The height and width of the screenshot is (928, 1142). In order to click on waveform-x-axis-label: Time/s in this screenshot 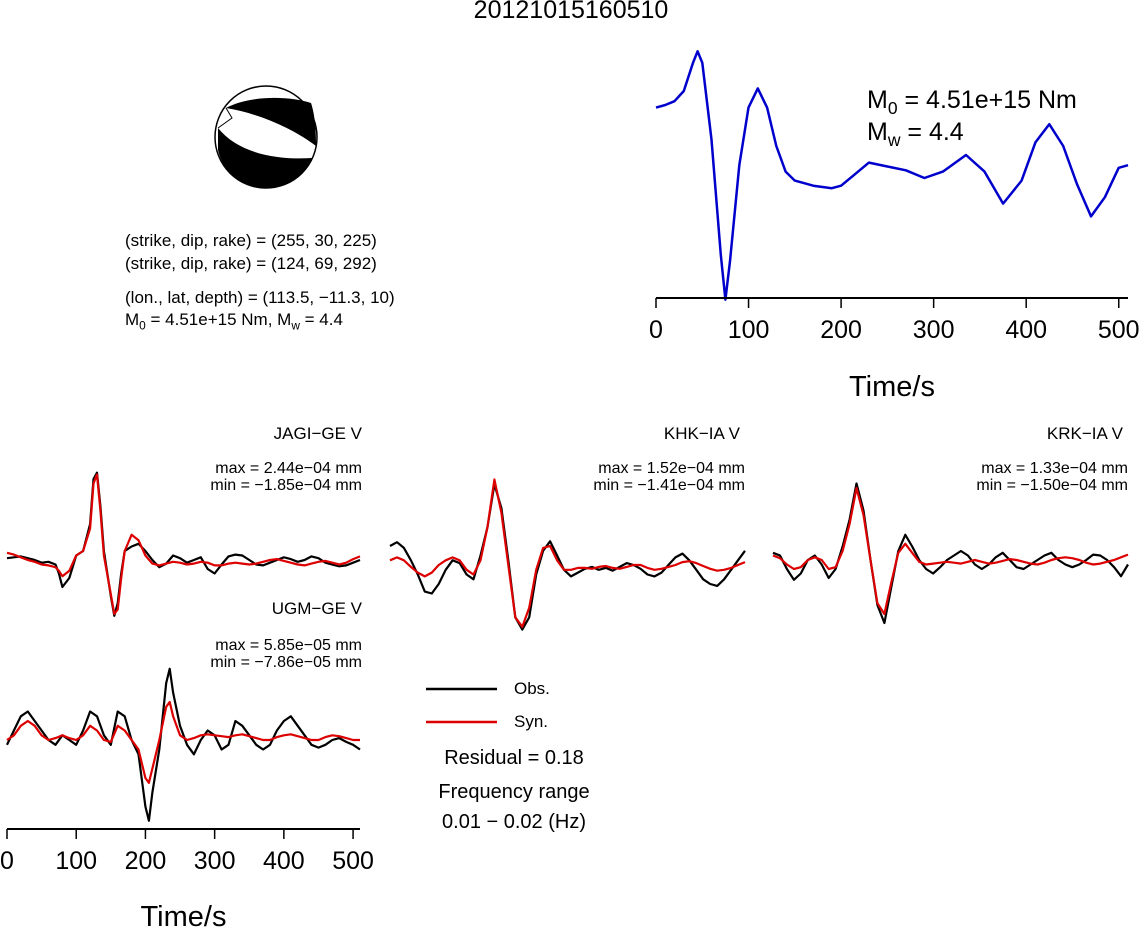, I will do `click(184, 914)`.